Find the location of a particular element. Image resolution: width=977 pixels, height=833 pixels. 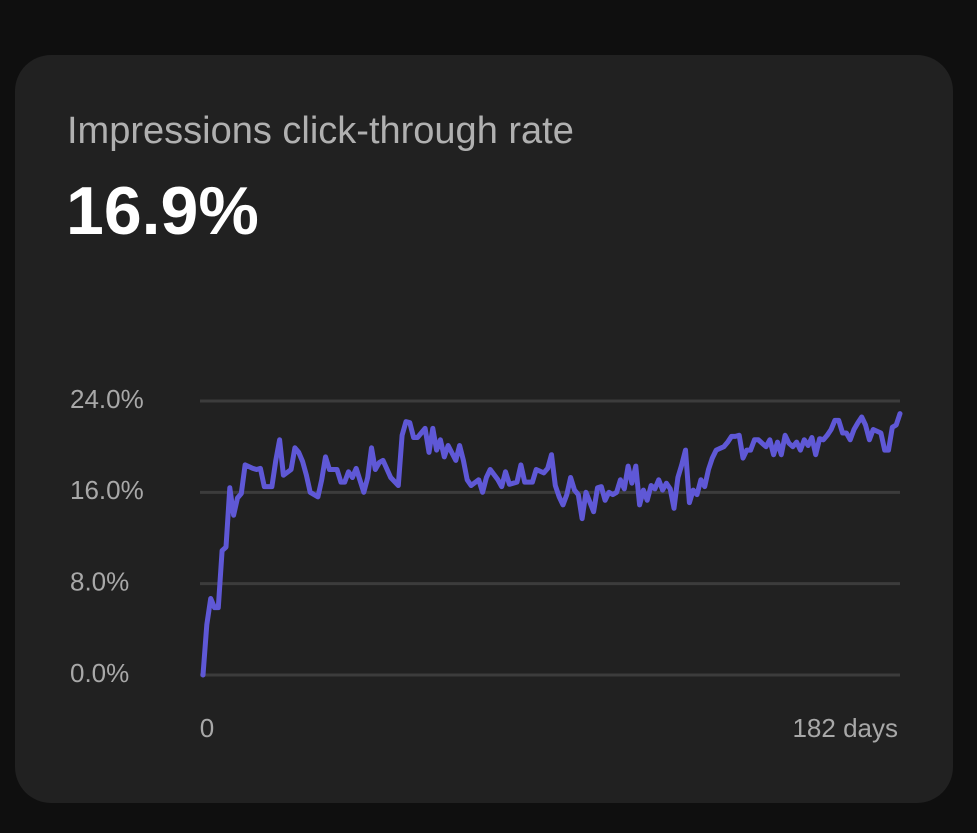

x-tick-label: 0 is located at coordinates (207, 728).